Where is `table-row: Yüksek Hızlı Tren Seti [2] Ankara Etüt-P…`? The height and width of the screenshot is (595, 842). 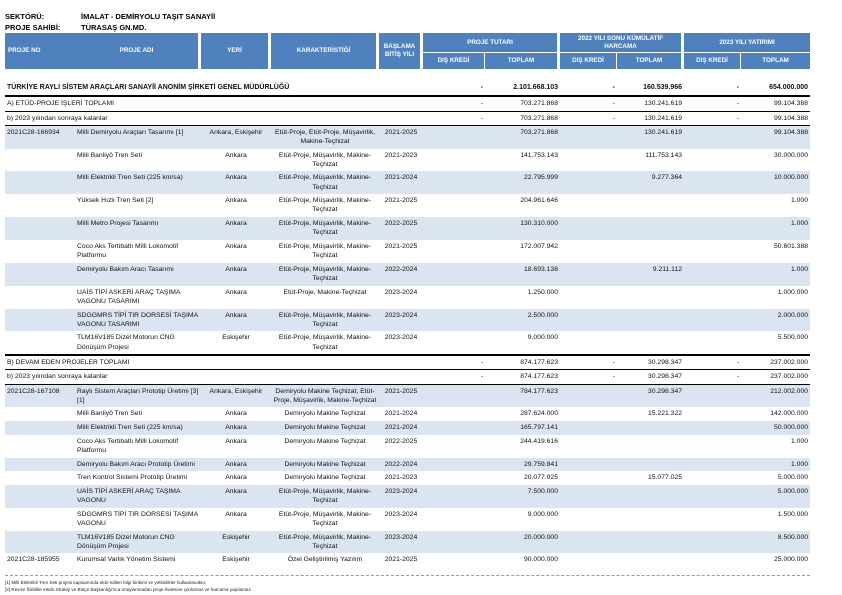 table-row: Yüksek Hızlı Tren Seti [2] Ankara Etüt-P… is located at coordinates (407, 205).